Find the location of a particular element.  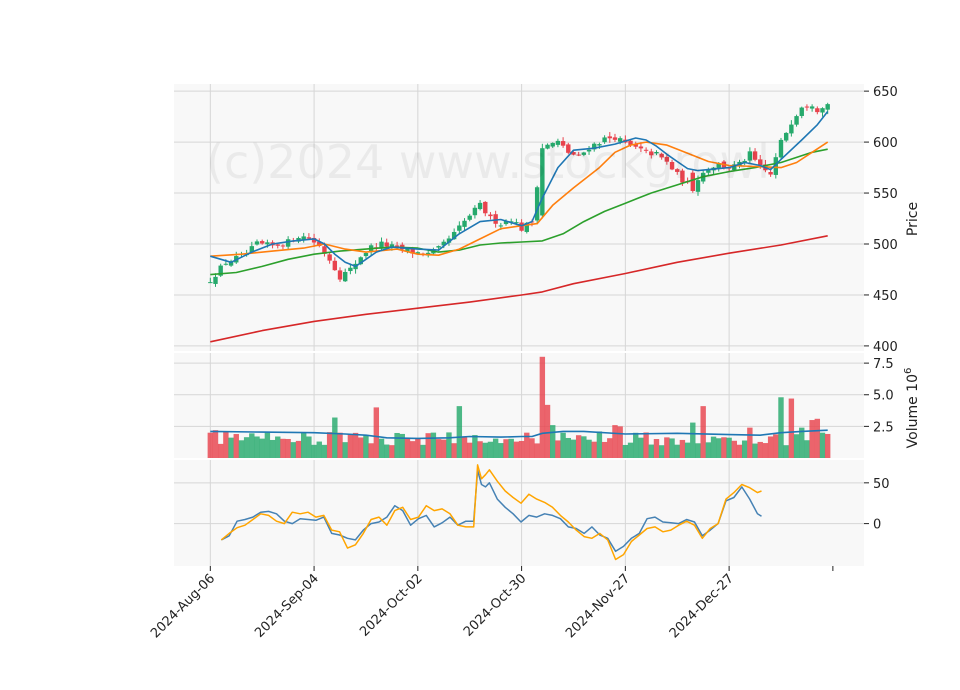

volume-panel: 2.5 5.0 7.5 is located at coordinates (534, 405).